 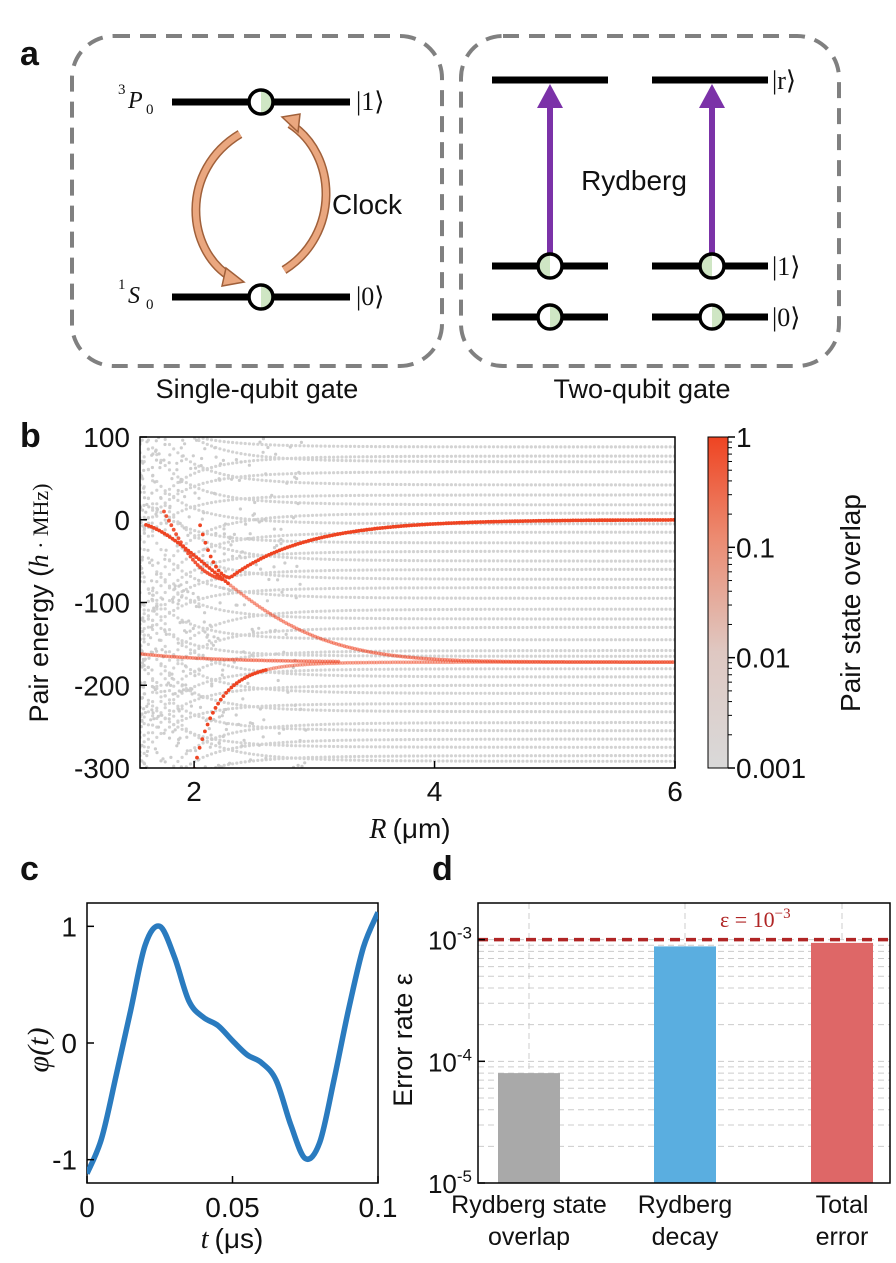 I want to click on x-tick-label: 6, so click(x=675, y=791).